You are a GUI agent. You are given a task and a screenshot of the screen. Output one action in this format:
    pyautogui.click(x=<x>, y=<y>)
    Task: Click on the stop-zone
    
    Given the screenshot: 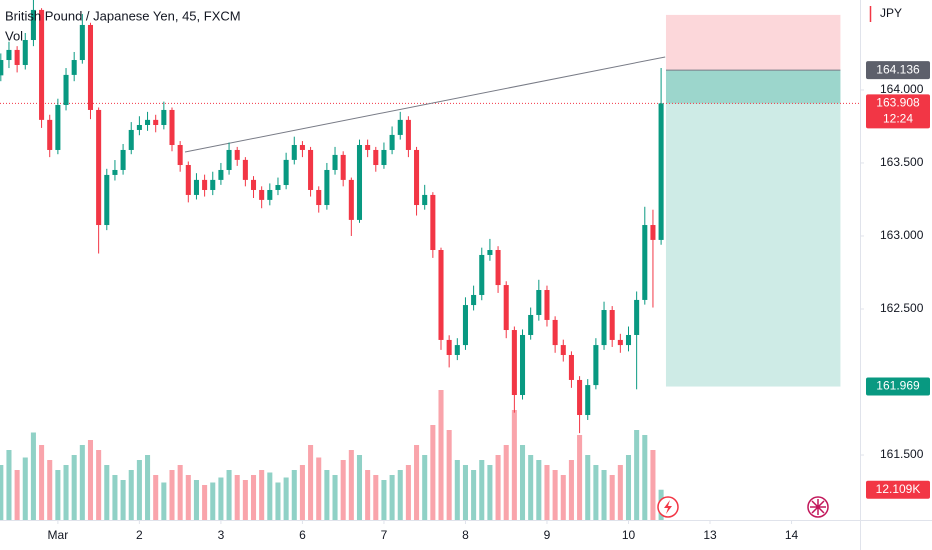 What is the action you would take?
    pyautogui.click(x=753, y=42)
    